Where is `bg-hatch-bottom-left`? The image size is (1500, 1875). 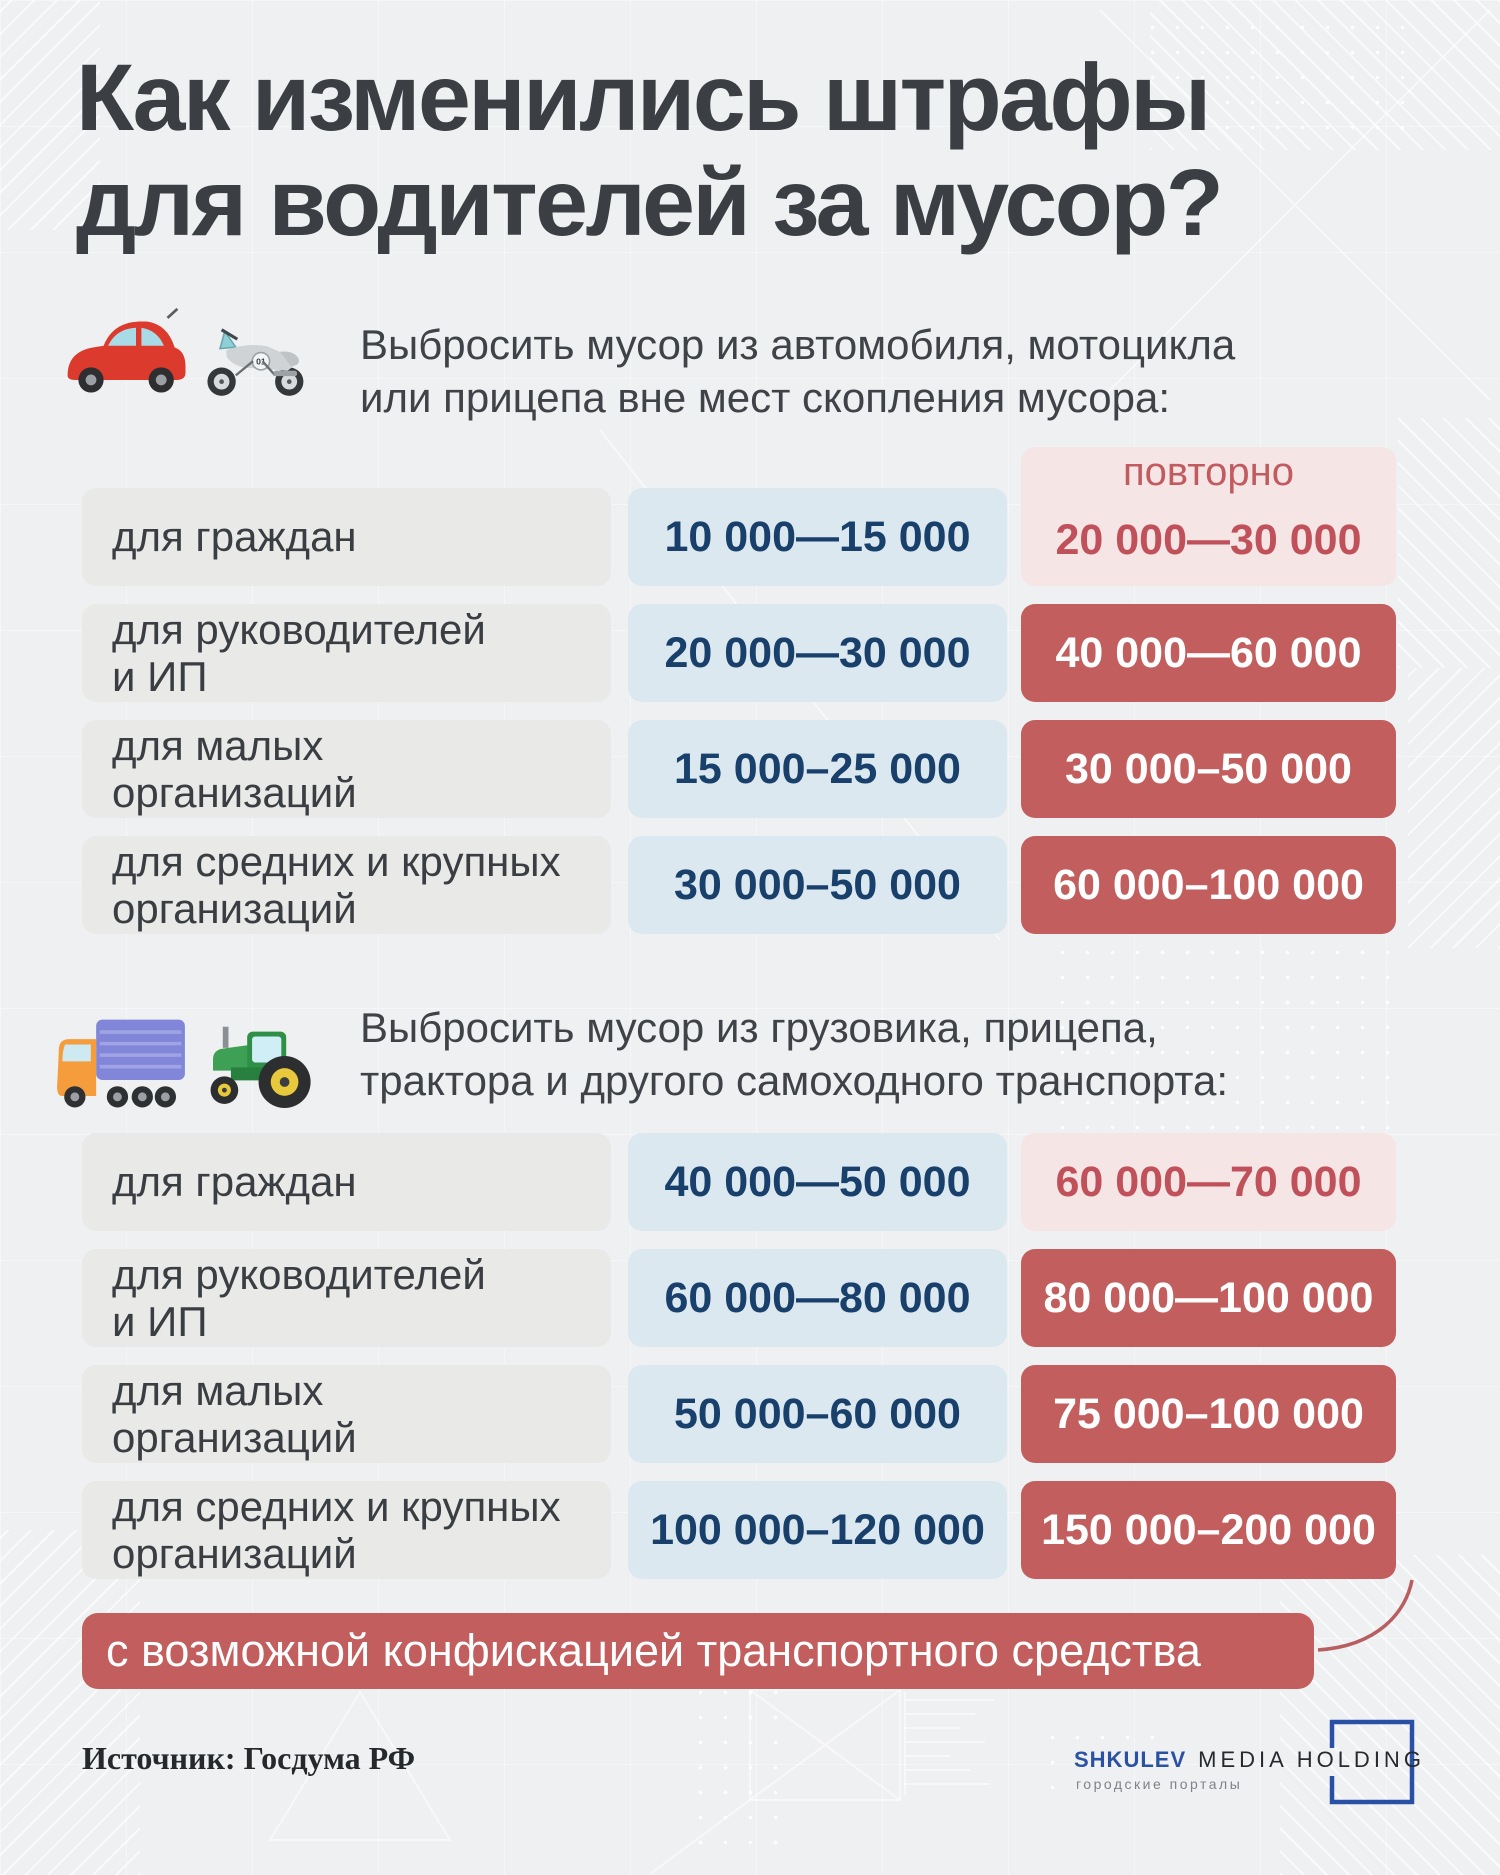
bg-hatch-bottom-left is located at coordinates (70, 1702).